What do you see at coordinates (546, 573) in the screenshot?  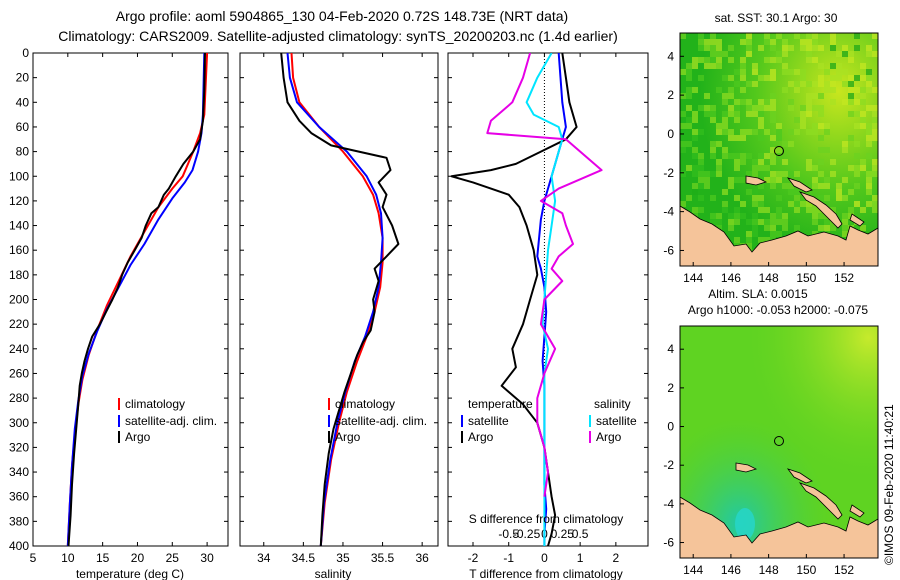 I see `t-difference-xlabel: T difference from climatology` at bounding box center [546, 573].